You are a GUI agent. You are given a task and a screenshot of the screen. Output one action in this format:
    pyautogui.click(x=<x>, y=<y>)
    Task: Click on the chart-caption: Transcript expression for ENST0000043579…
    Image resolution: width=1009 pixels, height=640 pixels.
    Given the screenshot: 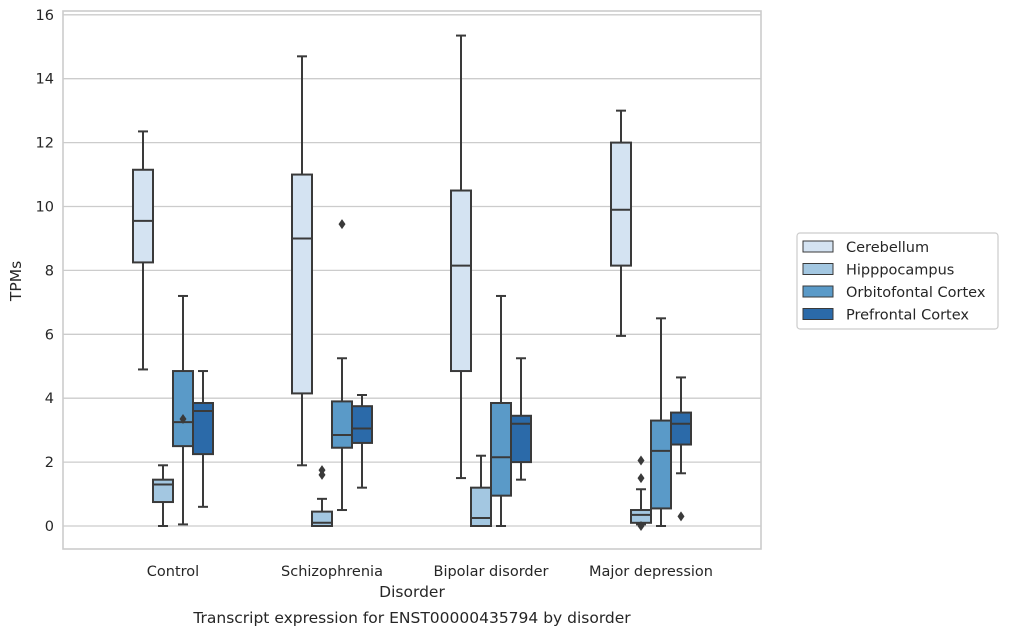 What is the action you would take?
    pyautogui.click(x=411, y=618)
    